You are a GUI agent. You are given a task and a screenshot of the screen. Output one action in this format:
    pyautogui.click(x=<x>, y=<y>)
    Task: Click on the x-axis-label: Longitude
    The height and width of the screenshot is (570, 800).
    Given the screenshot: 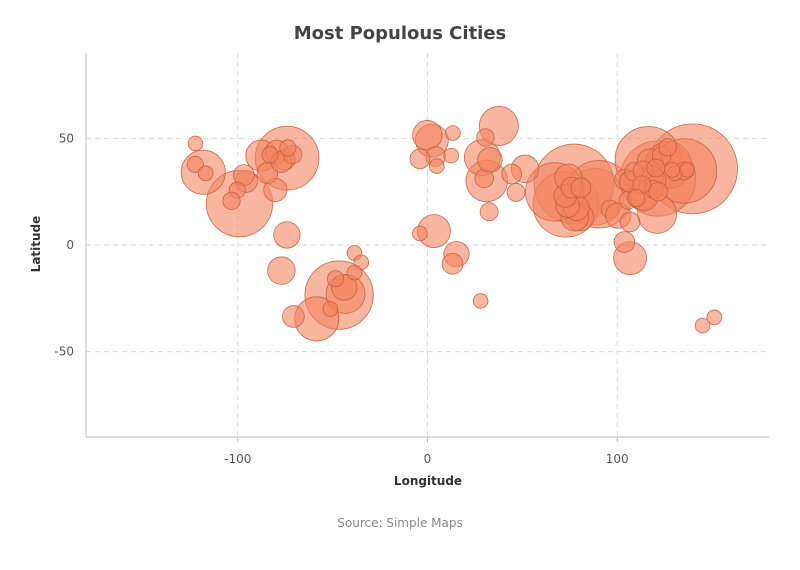 What is the action you would take?
    pyautogui.click(x=428, y=481)
    